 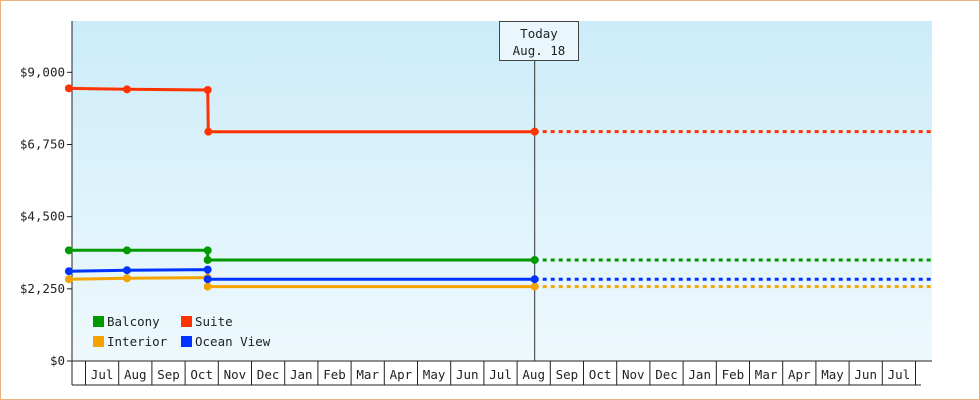 I want to click on legend-item-suite: Suite, so click(x=236, y=321).